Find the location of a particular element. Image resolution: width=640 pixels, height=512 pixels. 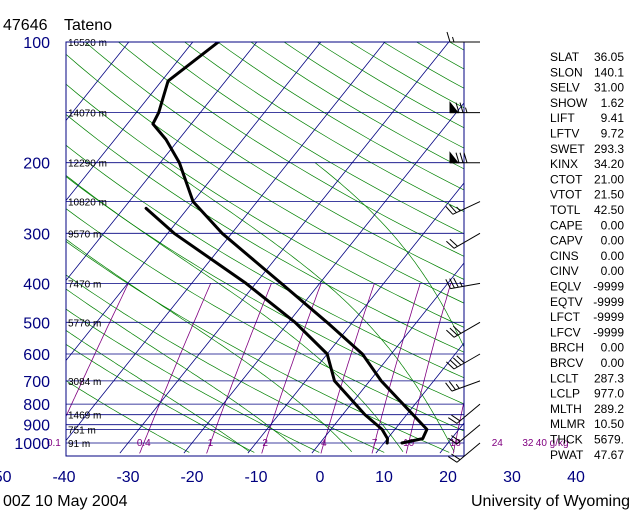

mixing-ratio-label: 0.1 is located at coordinates (54, 443).